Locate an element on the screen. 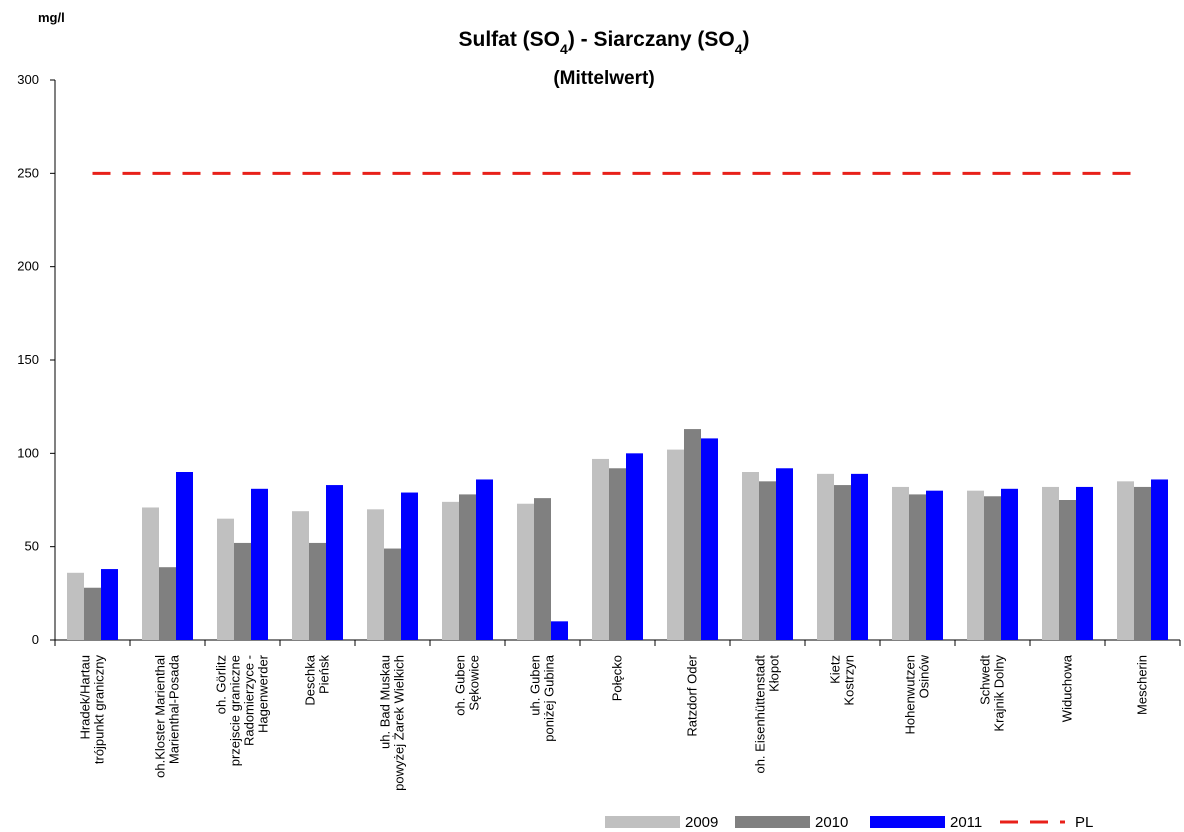  x-tick-label: Kietz is located at coordinates (835, 669).